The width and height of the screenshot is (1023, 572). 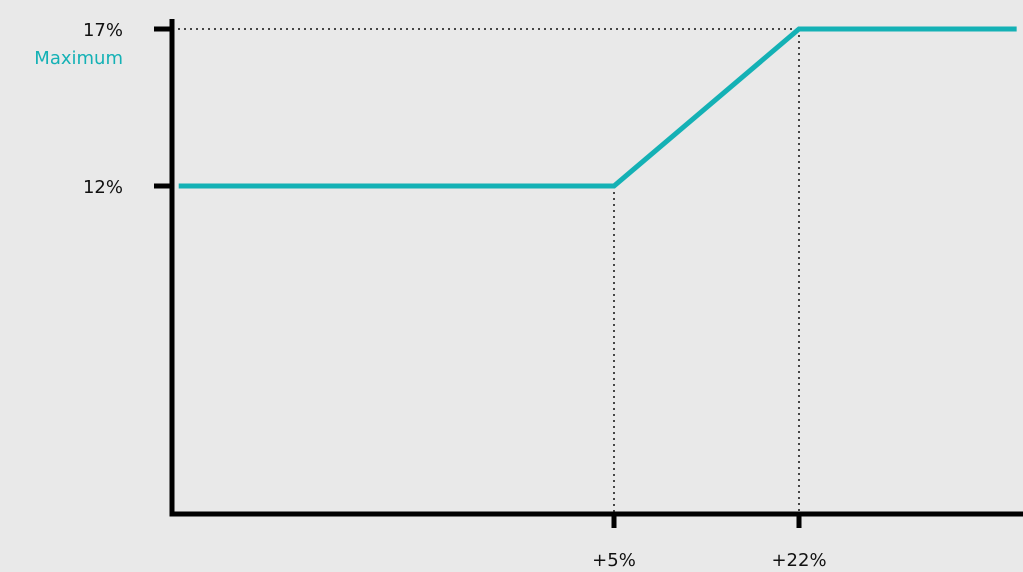 I want to click on y-annotation-maximum: Maximum, so click(x=78, y=58).